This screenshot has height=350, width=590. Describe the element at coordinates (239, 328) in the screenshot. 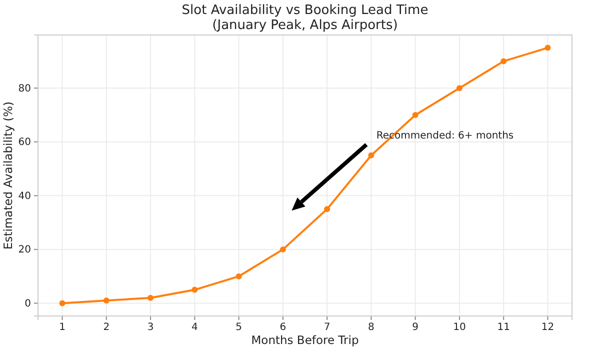

I see `x-tick-label: 5` at that location.